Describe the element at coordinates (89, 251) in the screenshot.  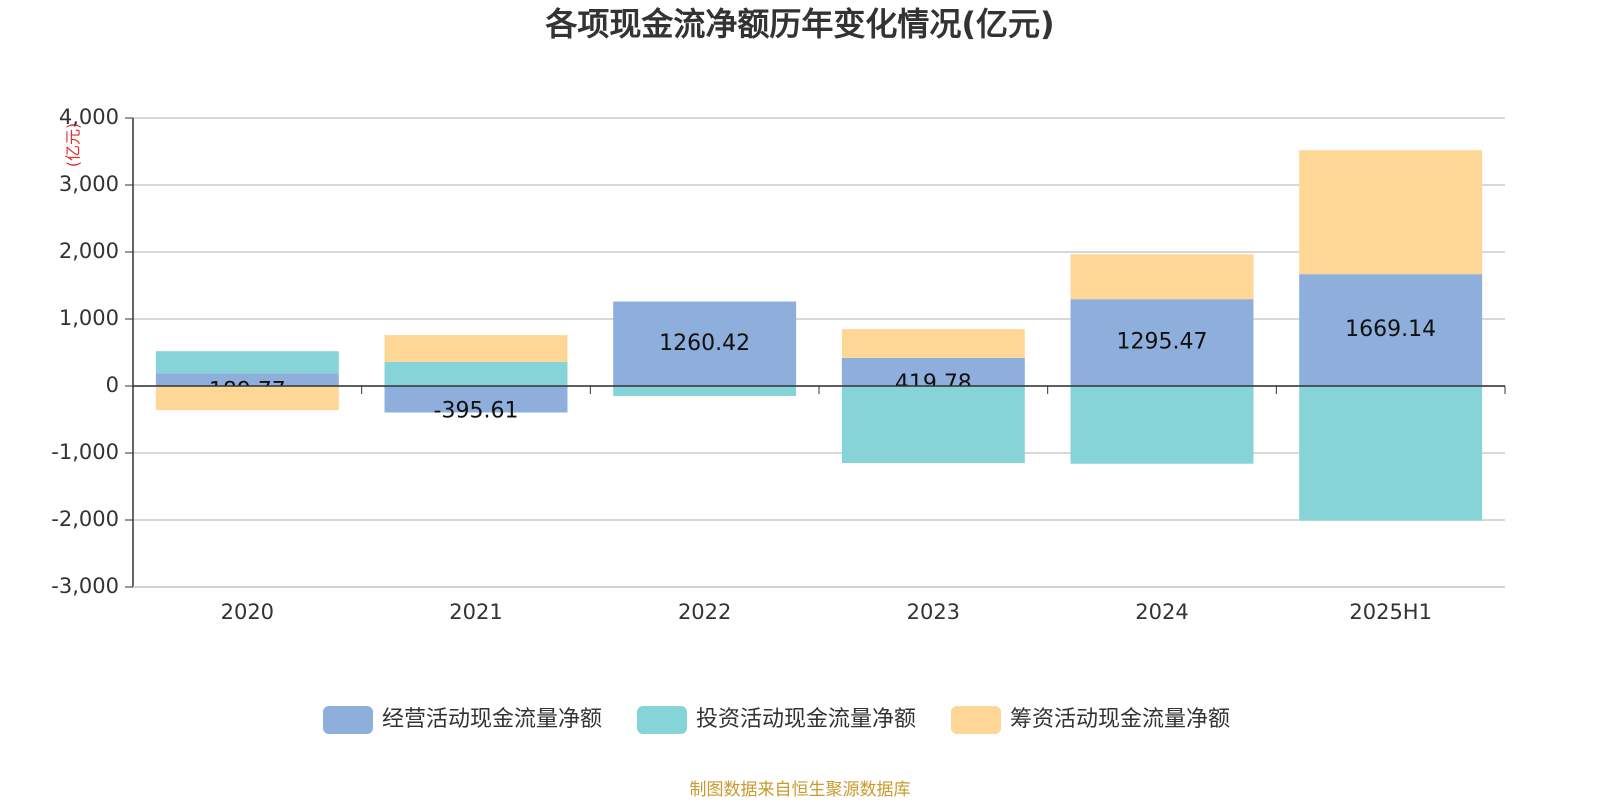
I see `y-tick-label: 2,000` at that location.